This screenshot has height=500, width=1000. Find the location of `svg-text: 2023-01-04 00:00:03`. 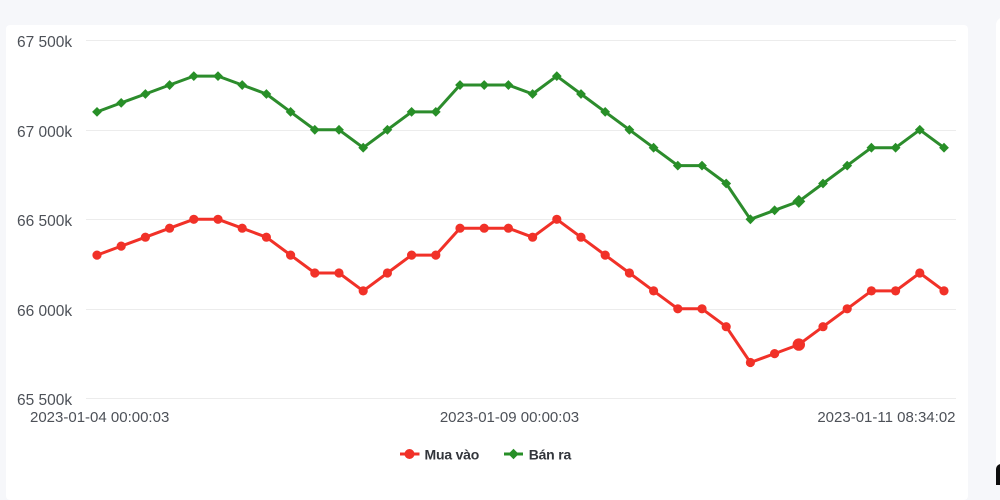

svg-text: 2023-01-04 00:00:03 is located at coordinates (99, 417).